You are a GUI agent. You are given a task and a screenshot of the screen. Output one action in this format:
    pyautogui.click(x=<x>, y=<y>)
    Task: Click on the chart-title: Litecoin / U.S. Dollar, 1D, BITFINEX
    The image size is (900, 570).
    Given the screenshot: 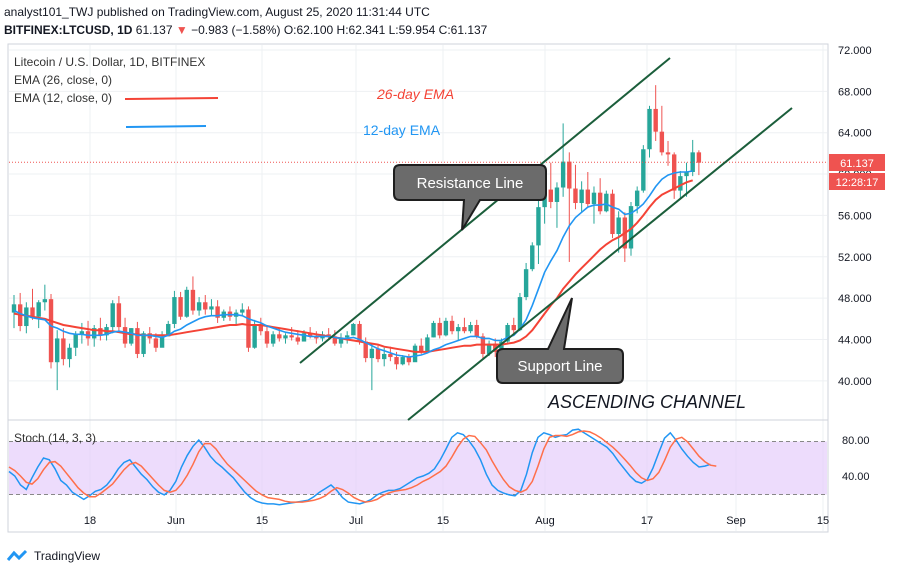 What is the action you would take?
    pyautogui.click(x=109, y=62)
    